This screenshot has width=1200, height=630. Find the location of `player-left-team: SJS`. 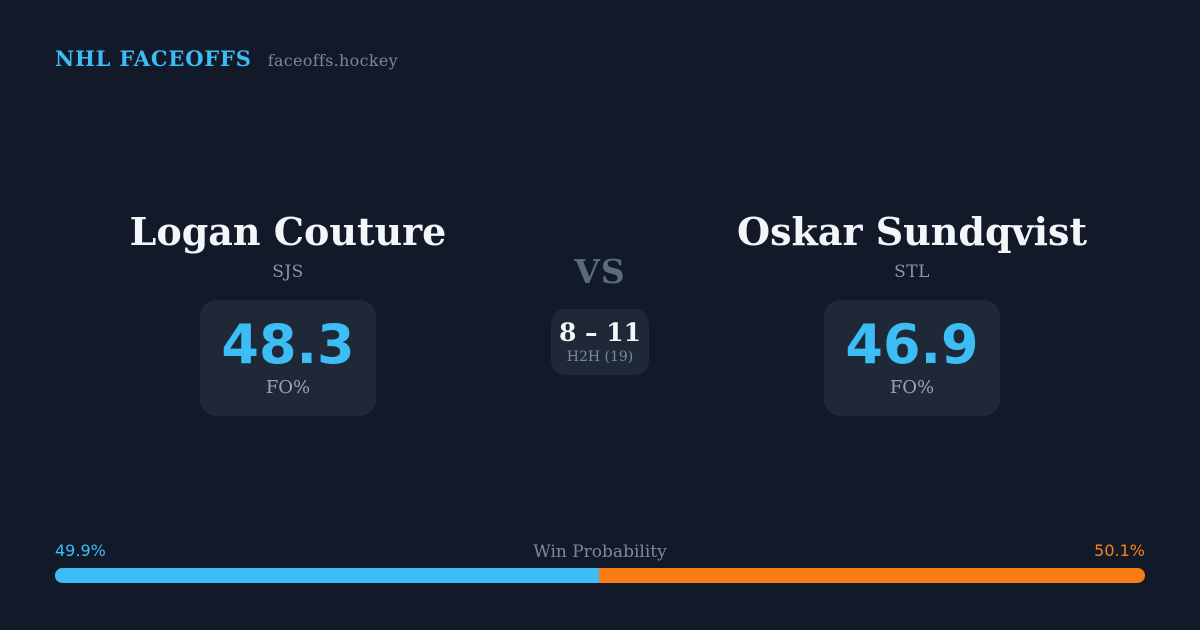

player-left-team: SJS is located at coordinates (288, 271).